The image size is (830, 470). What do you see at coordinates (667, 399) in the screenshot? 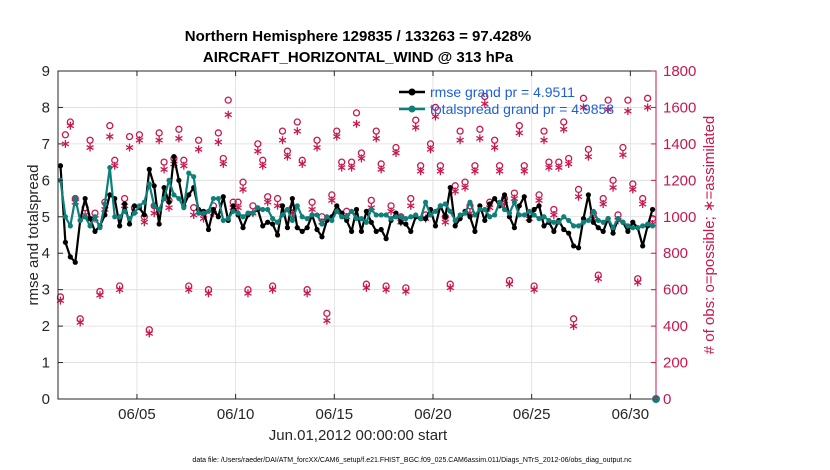
I see `y-tick-label-right: 0` at bounding box center [667, 399].